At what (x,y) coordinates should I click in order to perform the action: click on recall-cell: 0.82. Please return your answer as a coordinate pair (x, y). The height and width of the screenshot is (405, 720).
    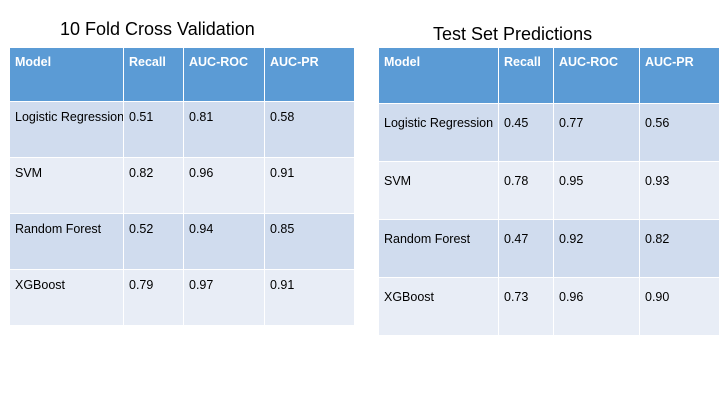
    Looking at the image, I should click on (153, 185).